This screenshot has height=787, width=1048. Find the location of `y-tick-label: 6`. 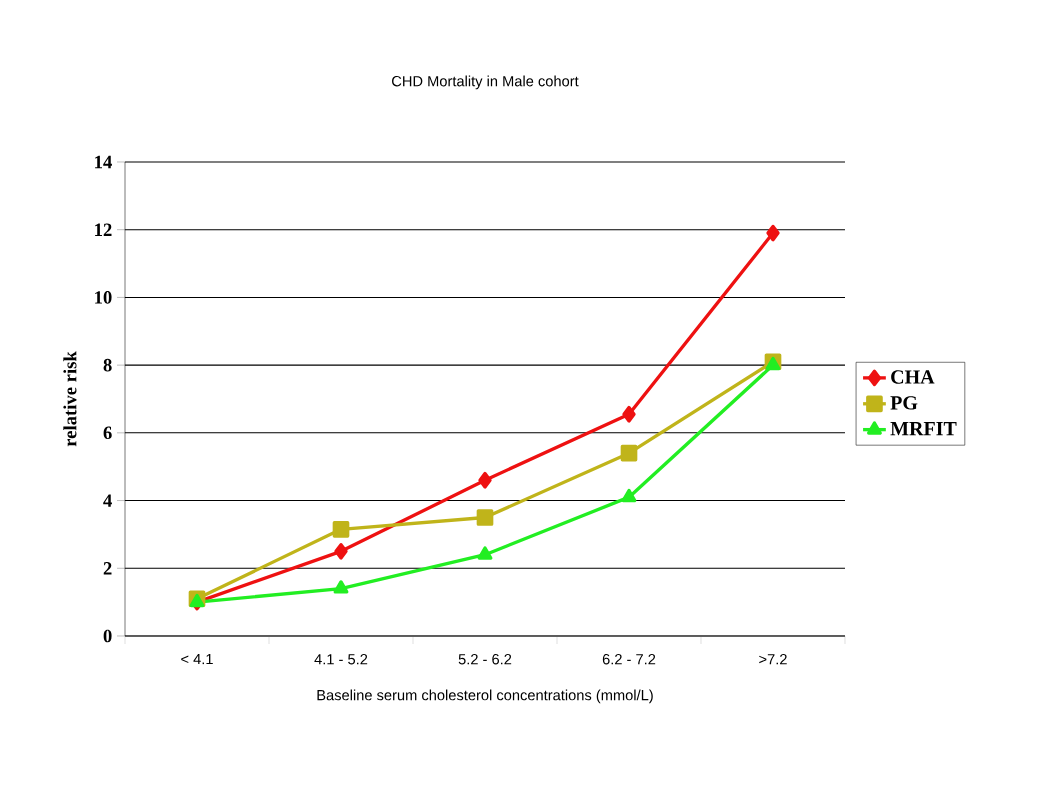

y-tick-label: 6 is located at coordinates (107, 433).